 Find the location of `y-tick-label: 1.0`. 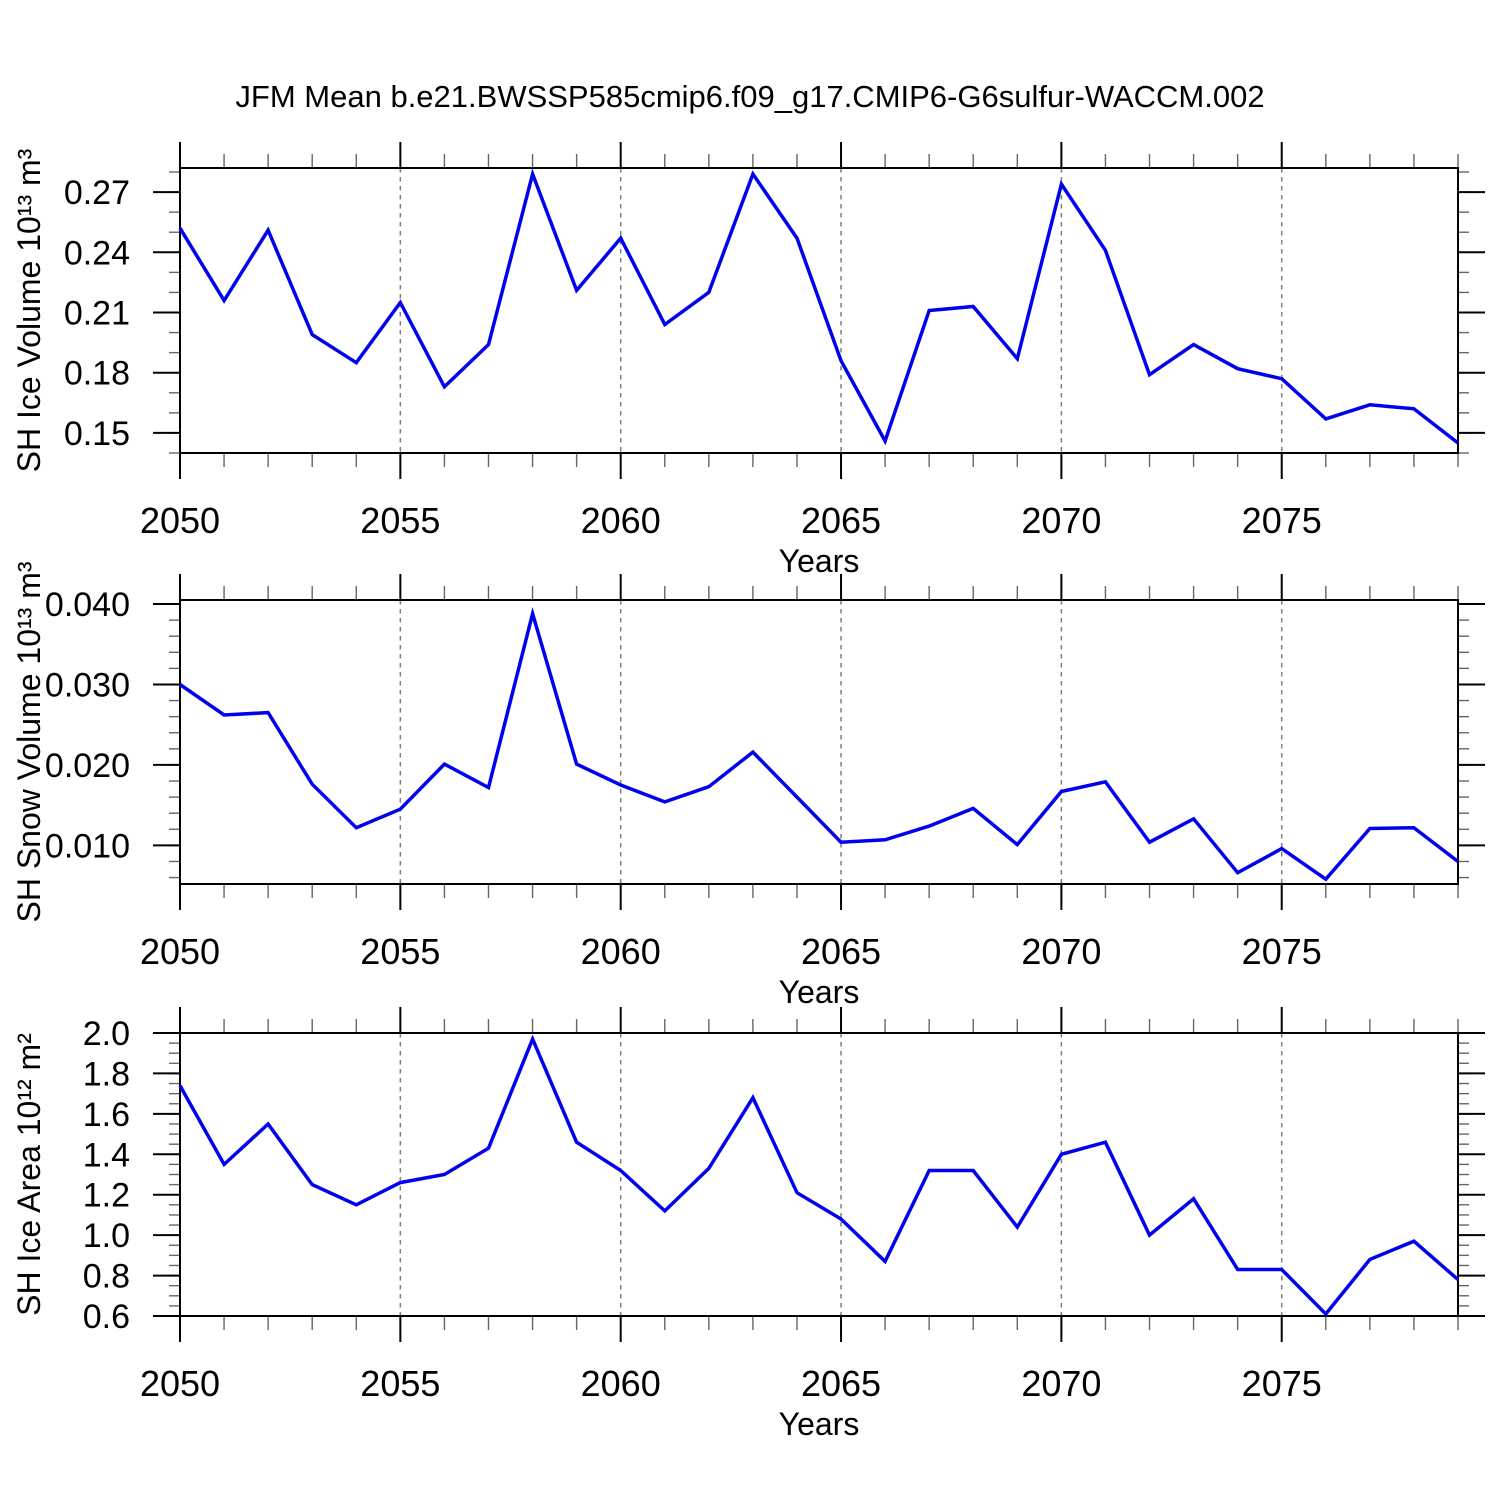

y-tick-label: 1.0 is located at coordinates (106, 1236).